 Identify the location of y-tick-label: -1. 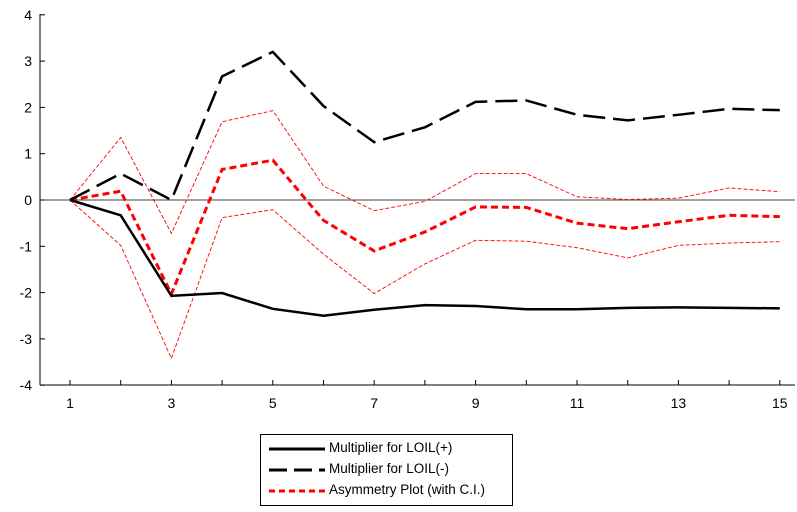
(26, 246).